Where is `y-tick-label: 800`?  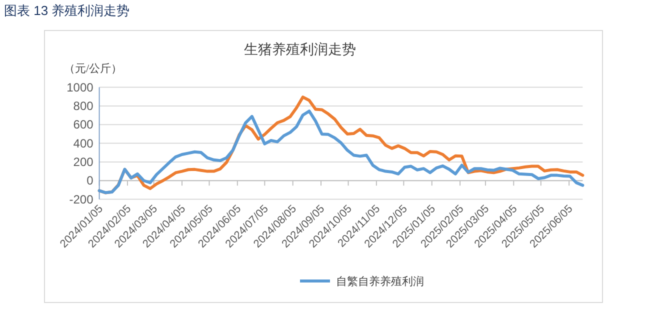 y-tick-label: 800 is located at coordinates (83, 105).